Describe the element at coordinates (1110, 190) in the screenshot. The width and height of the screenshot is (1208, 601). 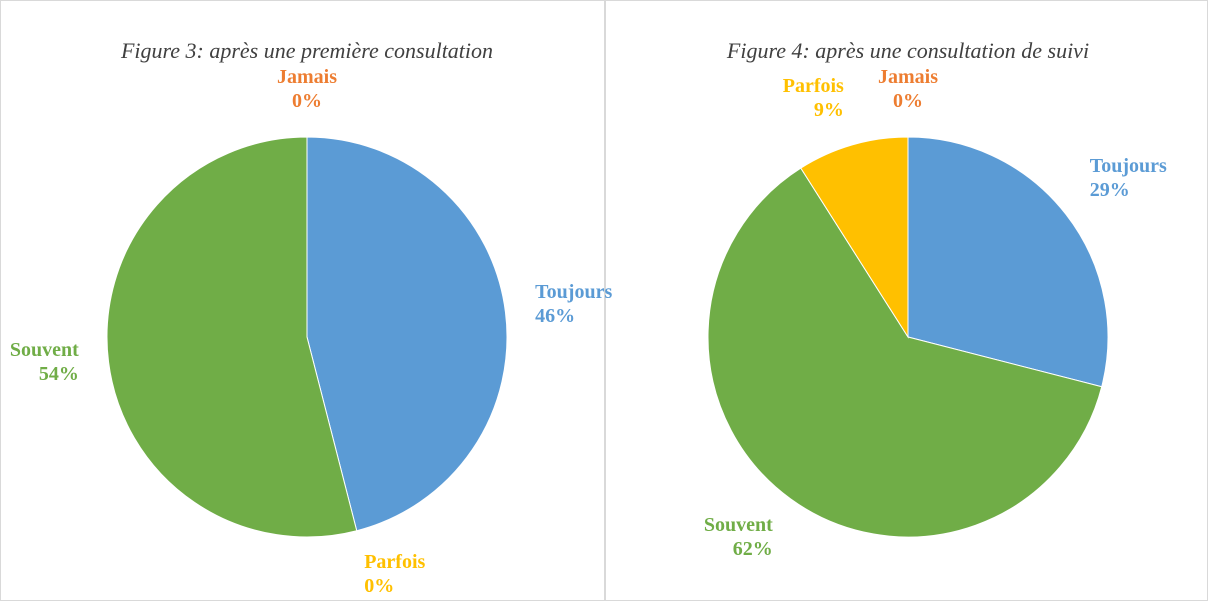
I see `slice-value-label: 29%` at that location.